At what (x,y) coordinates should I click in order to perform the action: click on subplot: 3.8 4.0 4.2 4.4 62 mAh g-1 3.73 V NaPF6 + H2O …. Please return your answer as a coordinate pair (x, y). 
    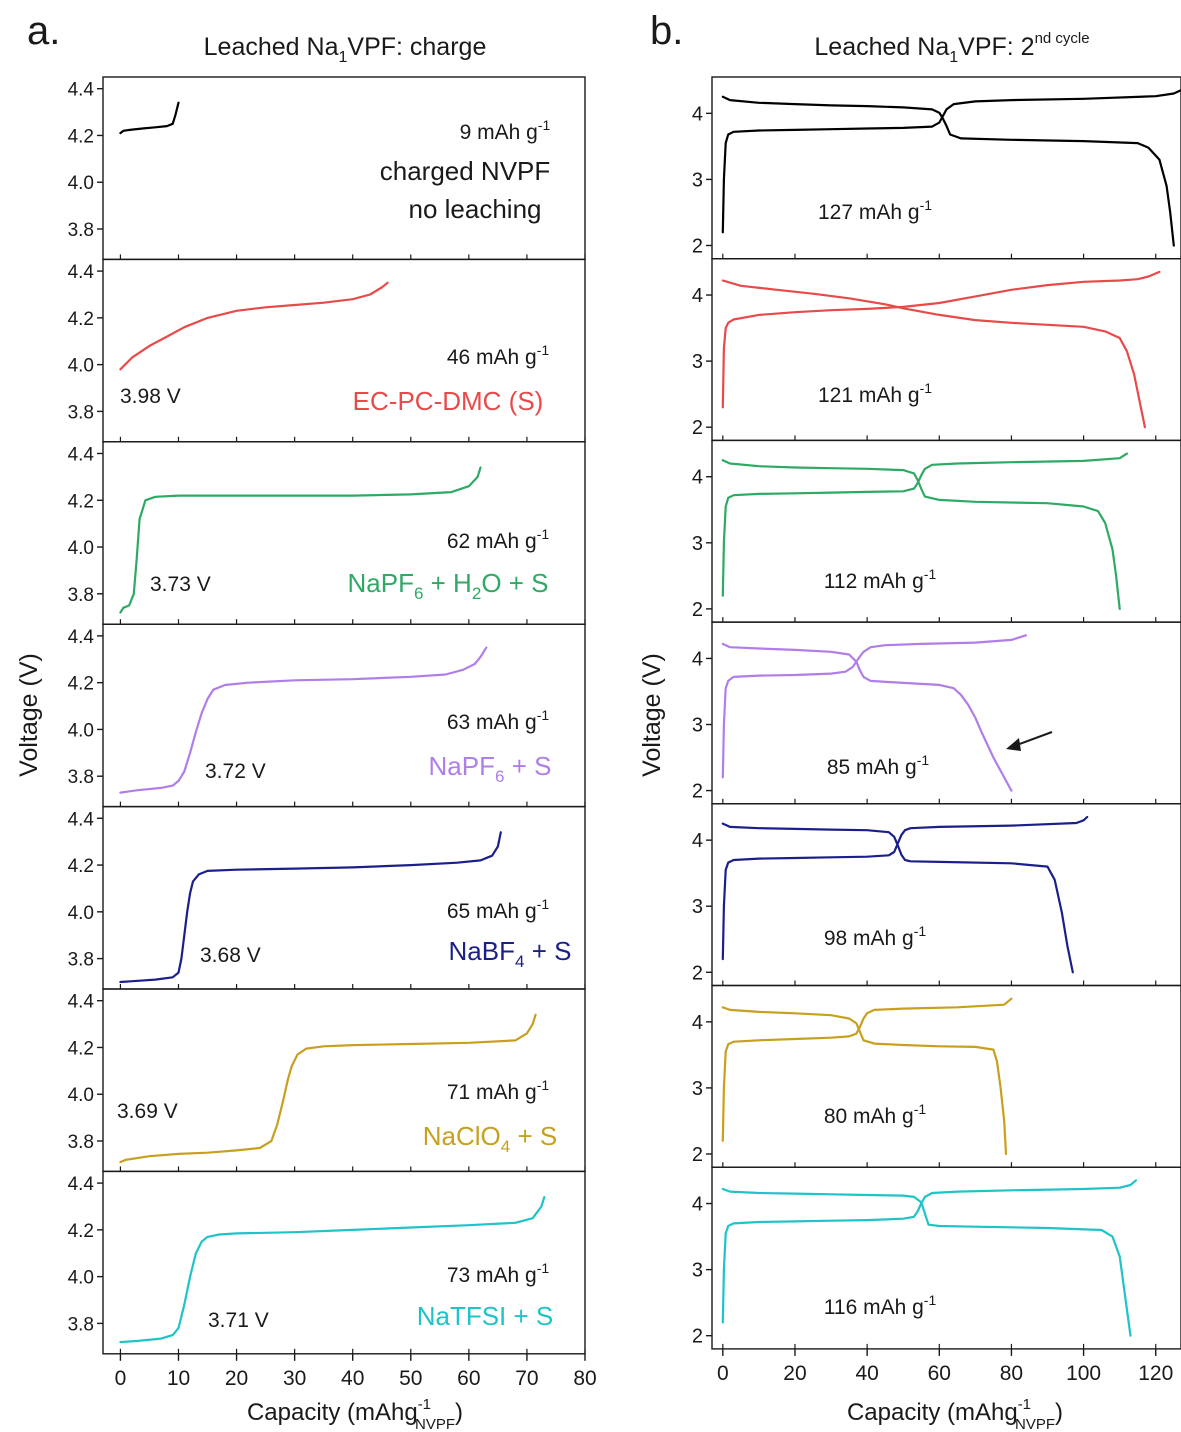
    Looking at the image, I should click on (327, 533).